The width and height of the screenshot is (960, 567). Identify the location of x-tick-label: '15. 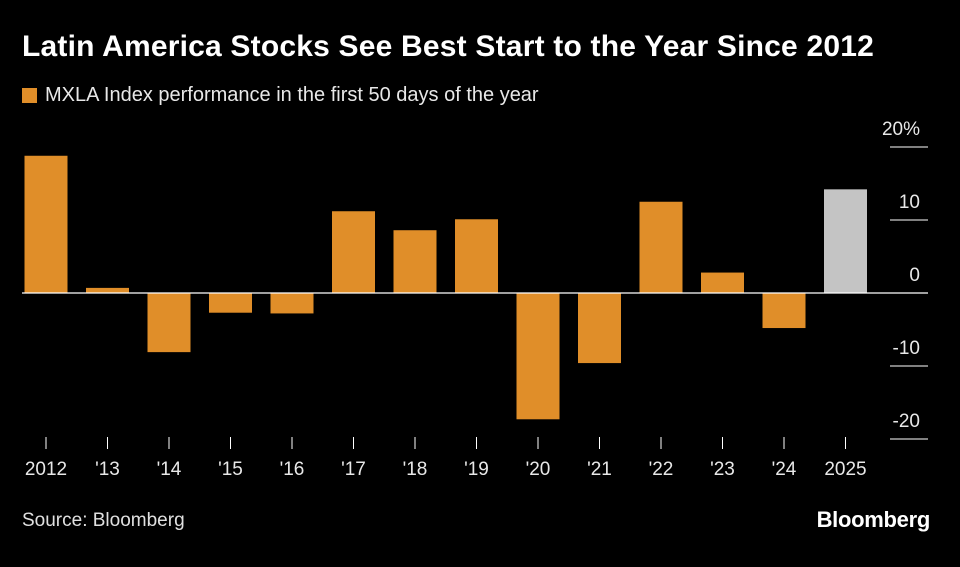
(230, 469).